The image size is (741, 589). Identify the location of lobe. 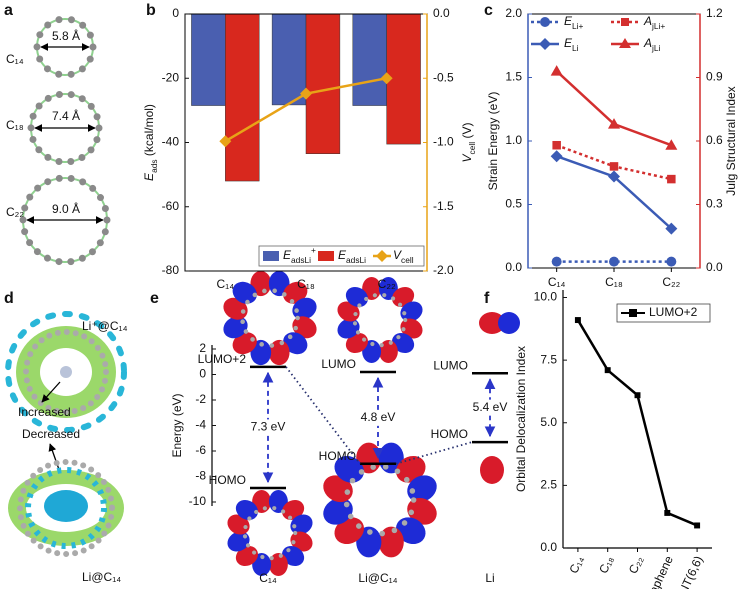
(492, 323).